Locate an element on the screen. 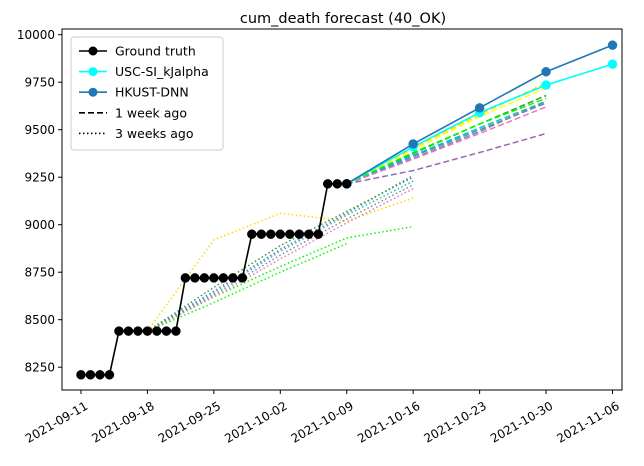 Image resolution: width=644 pixels, height=466 pixels. chart-title: cum_death forecast (40_OK) is located at coordinates (343, 19).